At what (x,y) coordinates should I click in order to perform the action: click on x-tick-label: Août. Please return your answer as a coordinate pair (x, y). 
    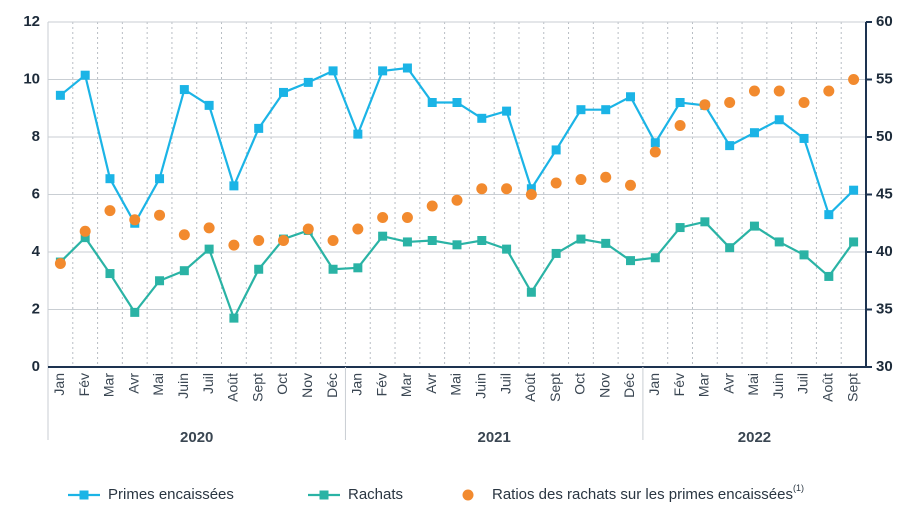
    Looking at the image, I should click on (828, 387).